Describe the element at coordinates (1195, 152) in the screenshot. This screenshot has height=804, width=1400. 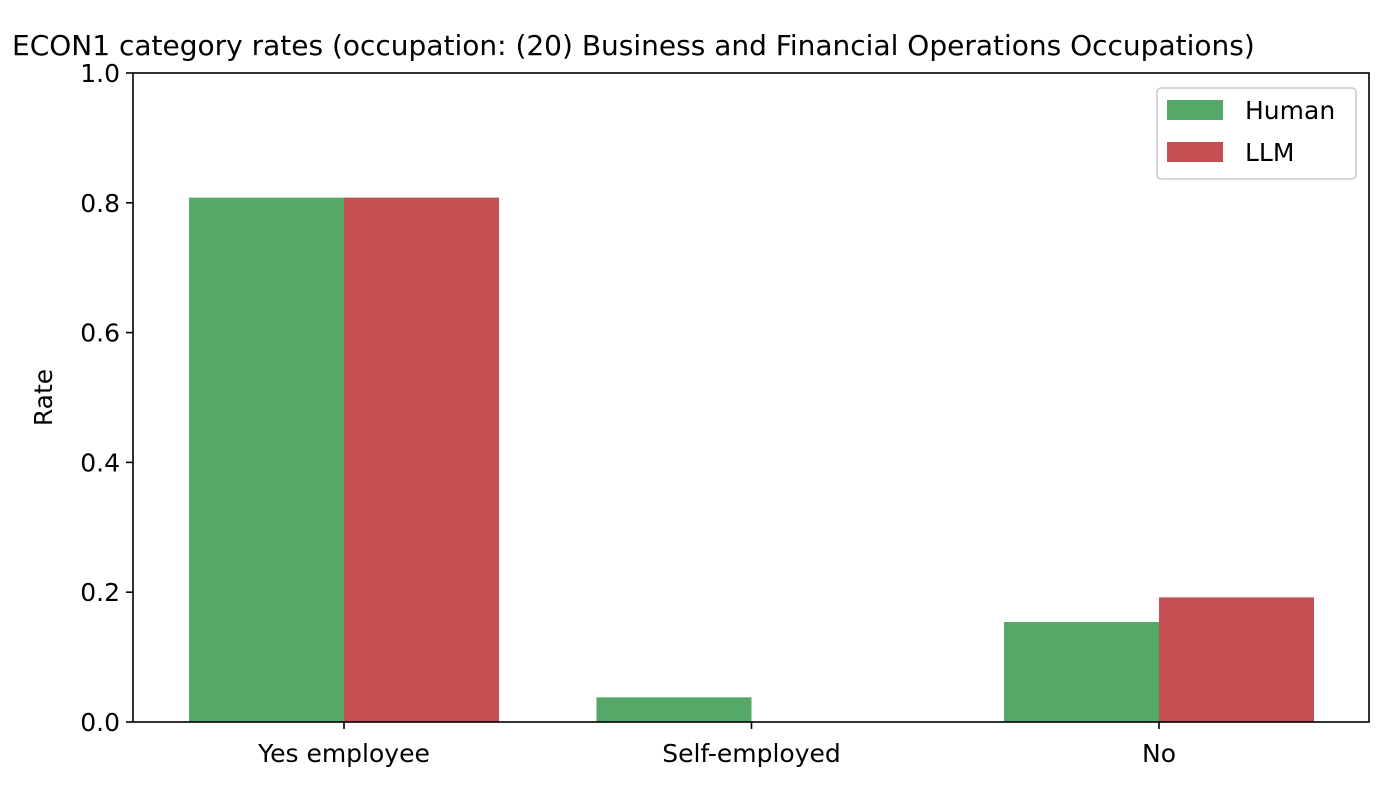
I see `legend-swatch-llm` at that location.